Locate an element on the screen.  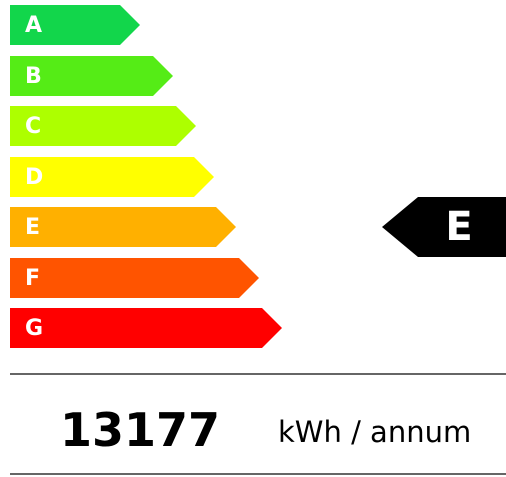
consumption-unit: kWh / annum is located at coordinates (374, 432).